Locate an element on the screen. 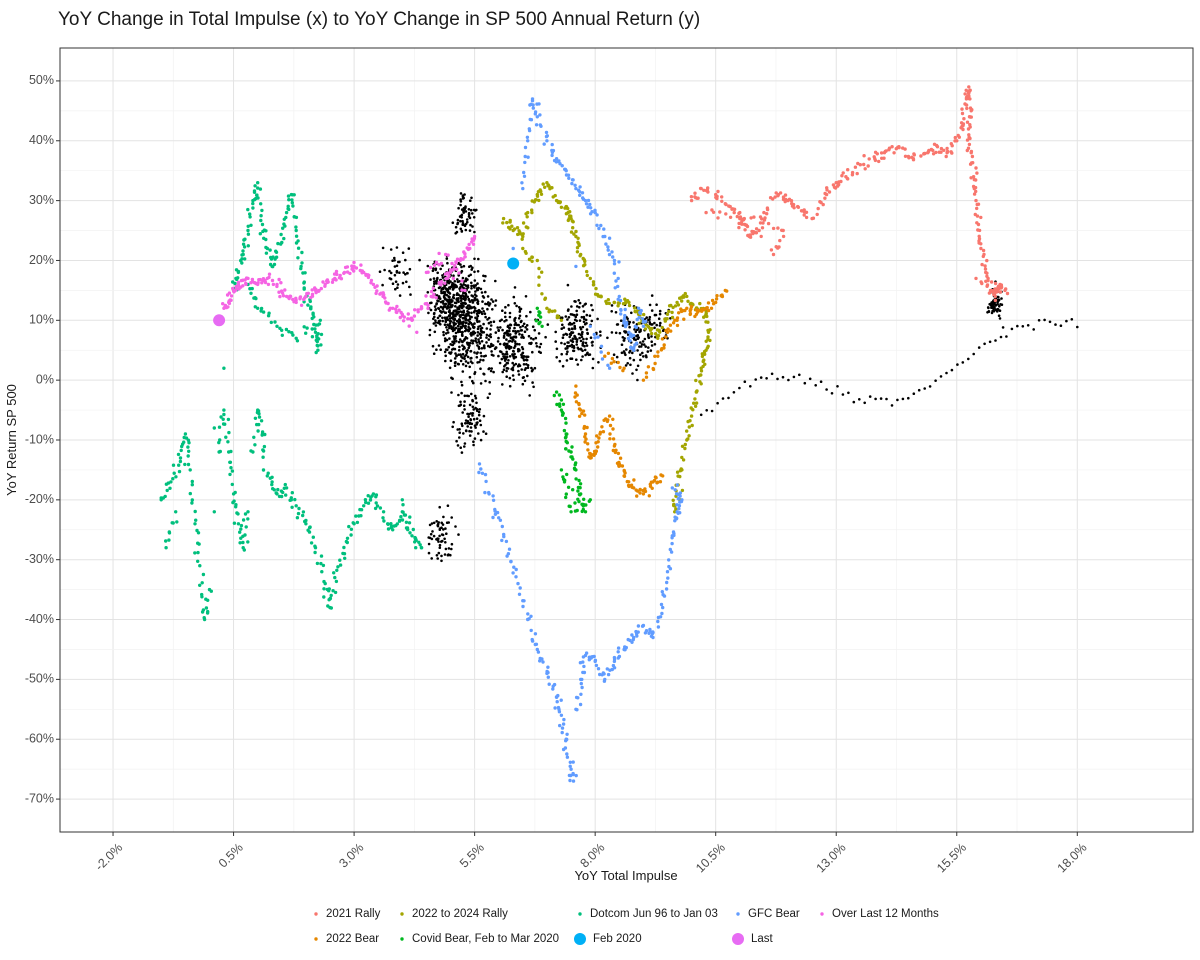  legend-label: 2021 Rally is located at coordinates (353, 914).